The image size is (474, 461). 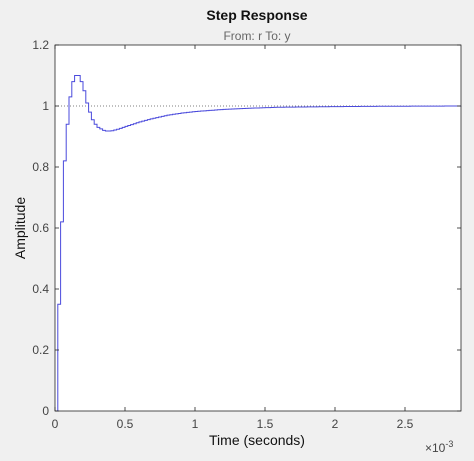 What do you see at coordinates (40, 289) in the screenshot?
I see `y-tick-label: 0.4` at bounding box center [40, 289].